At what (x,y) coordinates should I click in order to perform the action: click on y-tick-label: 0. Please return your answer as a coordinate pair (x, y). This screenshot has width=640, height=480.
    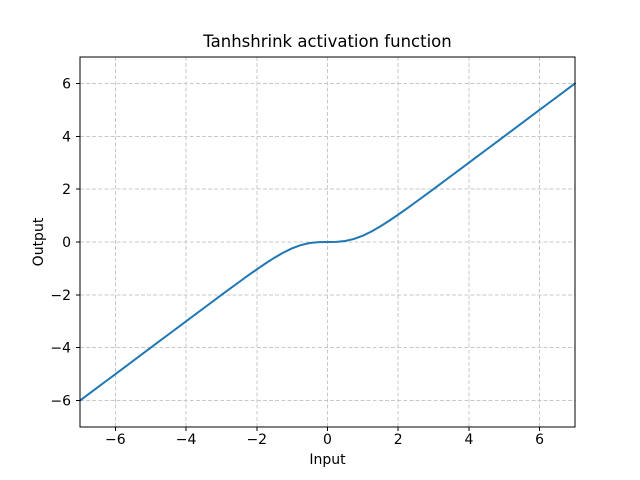
    Looking at the image, I should click on (66, 243).